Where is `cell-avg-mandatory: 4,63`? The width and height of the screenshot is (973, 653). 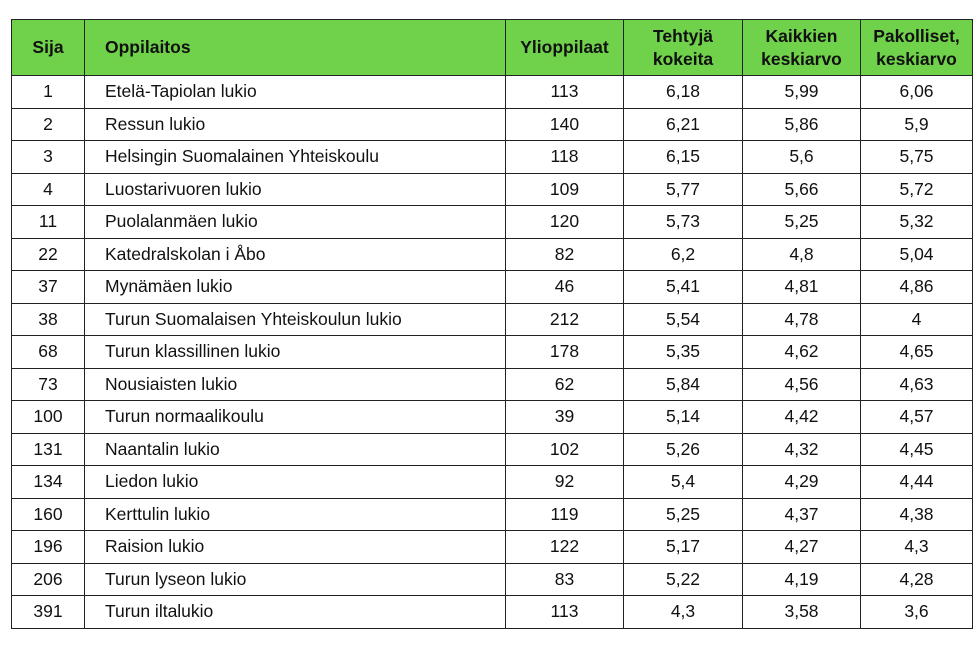 cell-avg-mandatory: 4,63 is located at coordinates (916, 384).